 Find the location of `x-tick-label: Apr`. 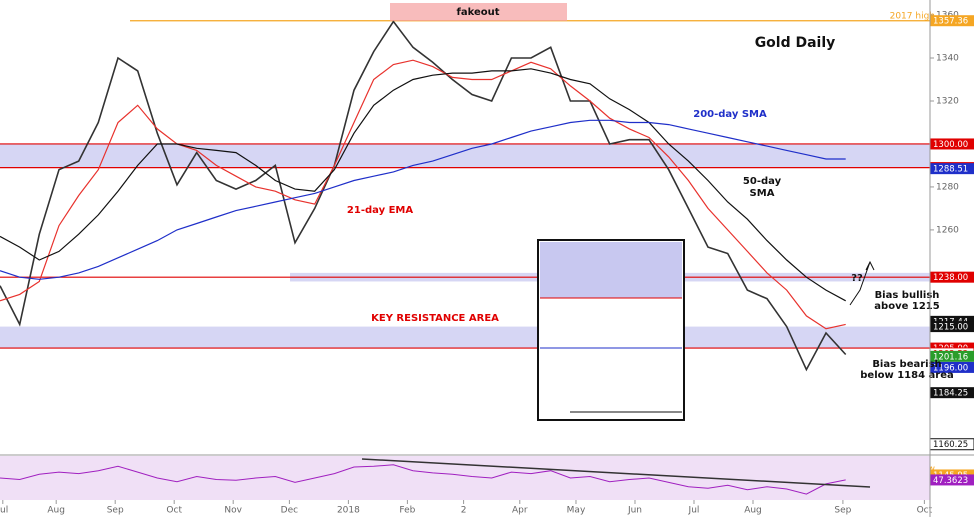

x-tick-label: Apr is located at coordinates (520, 511).